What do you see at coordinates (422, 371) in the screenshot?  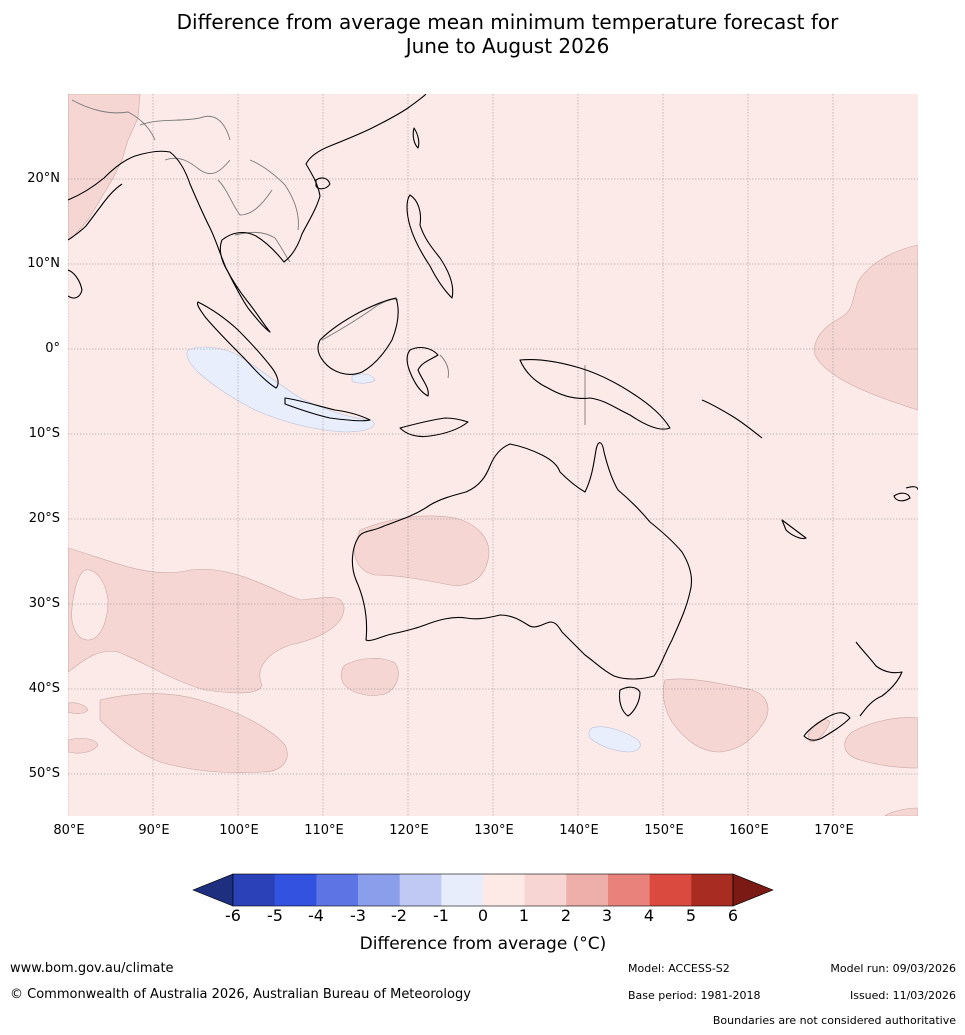 I see `coast-sulawesi` at bounding box center [422, 371].